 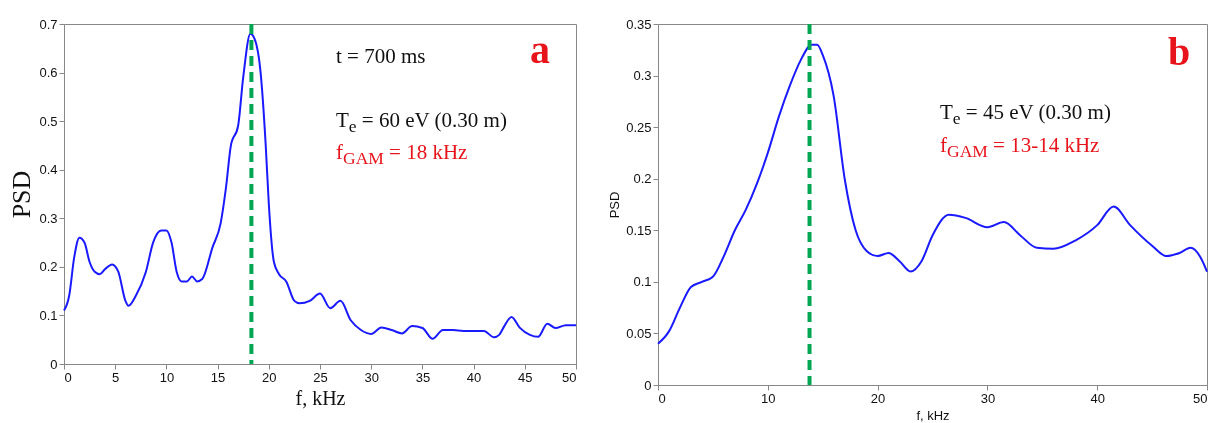 What do you see at coordinates (54, 364) in the screenshot?
I see `y-tick-label: 0` at bounding box center [54, 364].